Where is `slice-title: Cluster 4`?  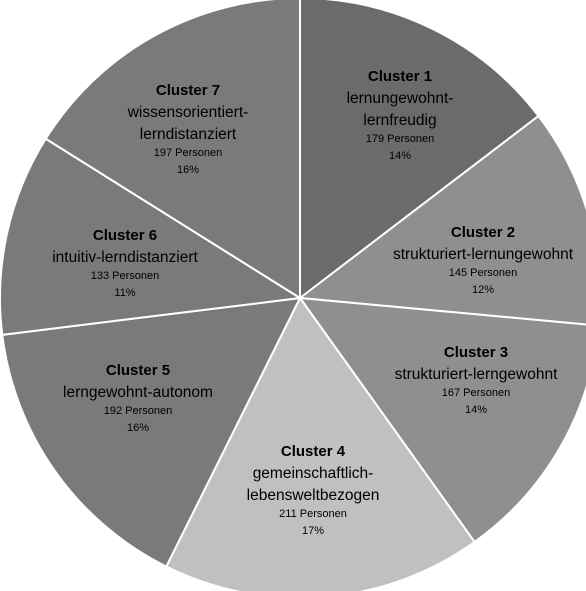 slice-title: Cluster 4 is located at coordinates (313, 451).